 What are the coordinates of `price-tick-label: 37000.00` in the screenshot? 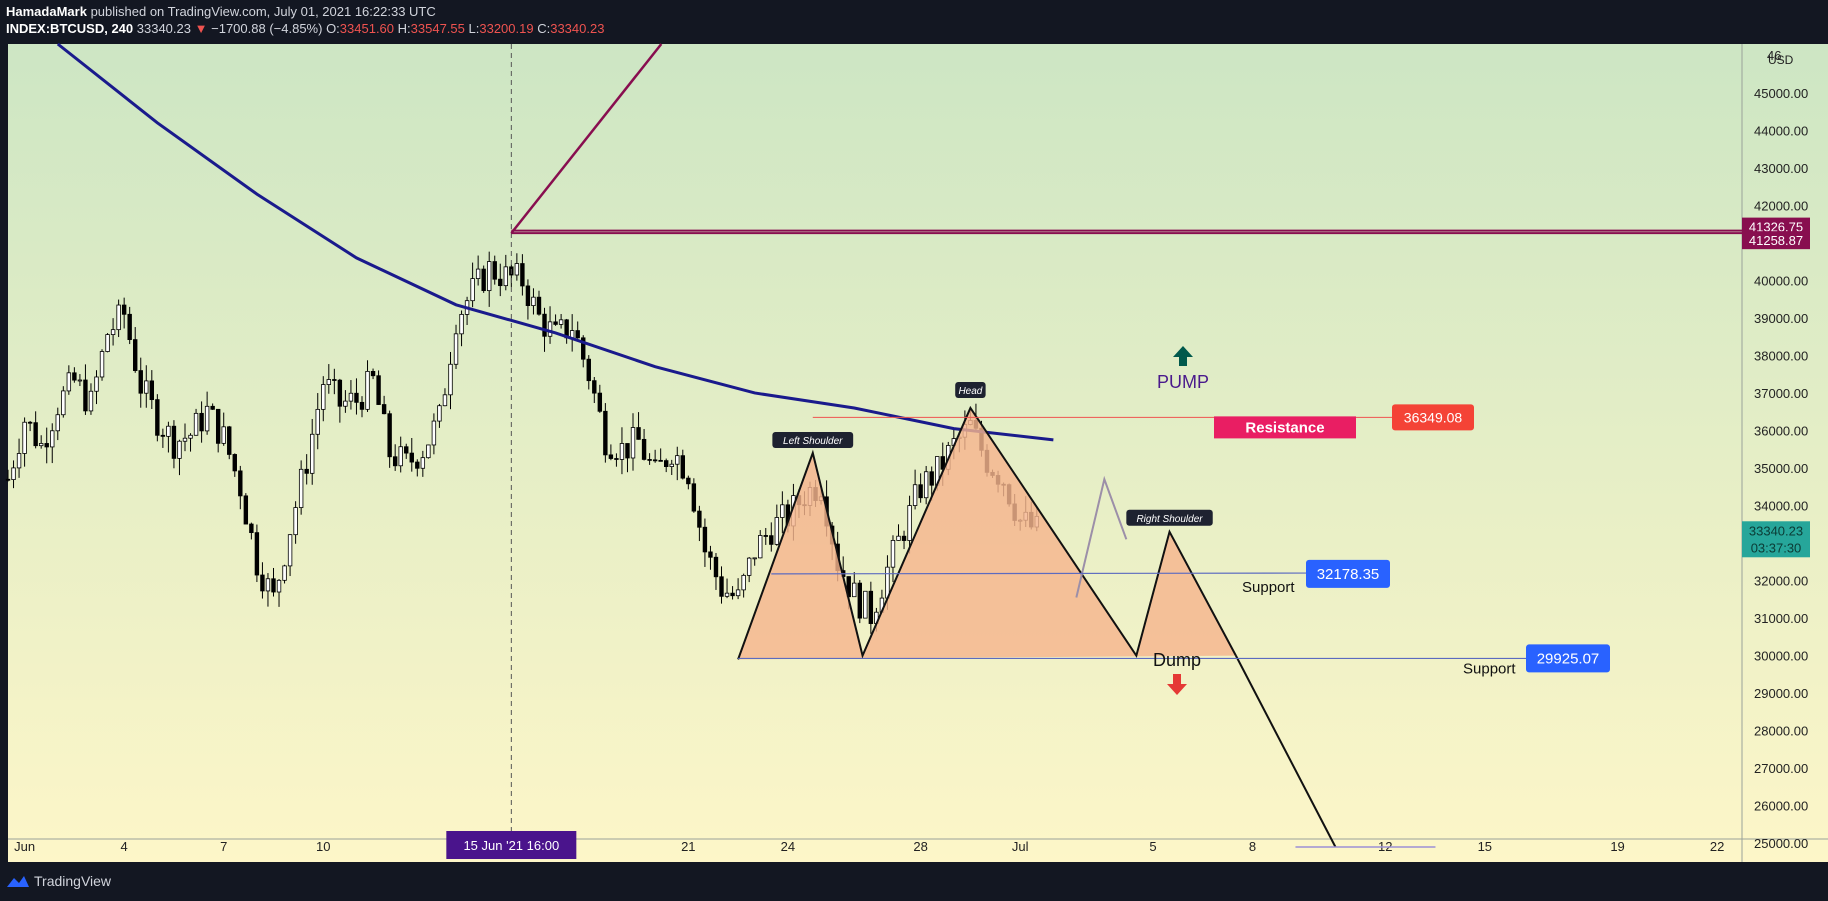 It's located at (1781, 393).